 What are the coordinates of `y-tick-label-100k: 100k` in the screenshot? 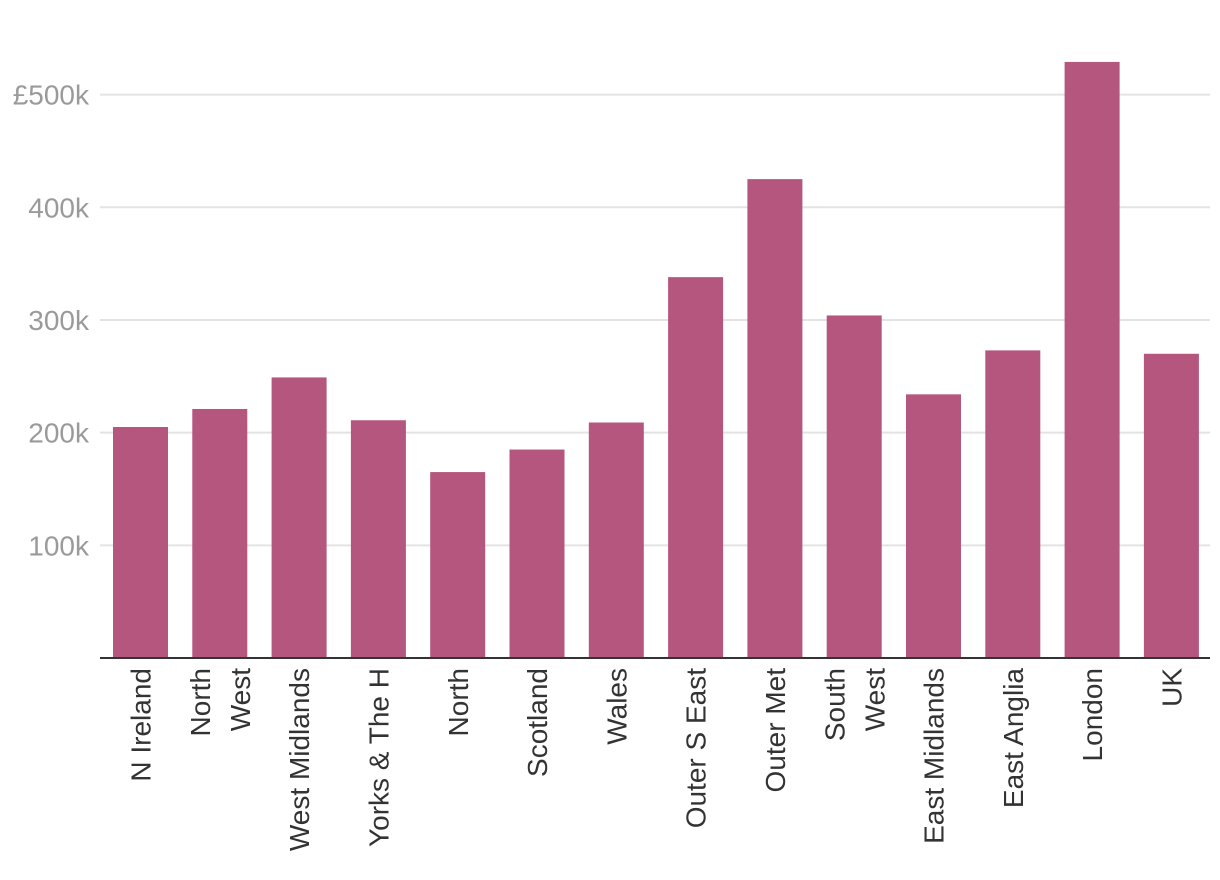 It's located at (59, 545).